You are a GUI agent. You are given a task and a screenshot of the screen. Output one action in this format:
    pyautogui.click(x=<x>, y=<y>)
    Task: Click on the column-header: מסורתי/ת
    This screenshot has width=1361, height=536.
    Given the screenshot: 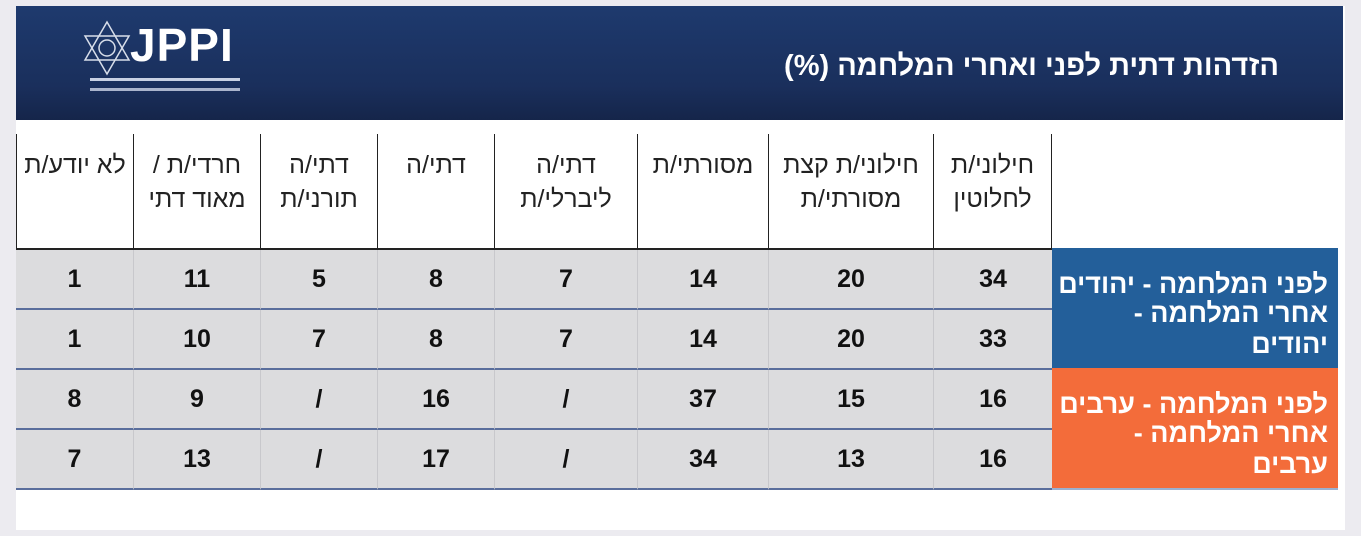 What is the action you would take?
    pyautogui.click(x=702, y=191)
    